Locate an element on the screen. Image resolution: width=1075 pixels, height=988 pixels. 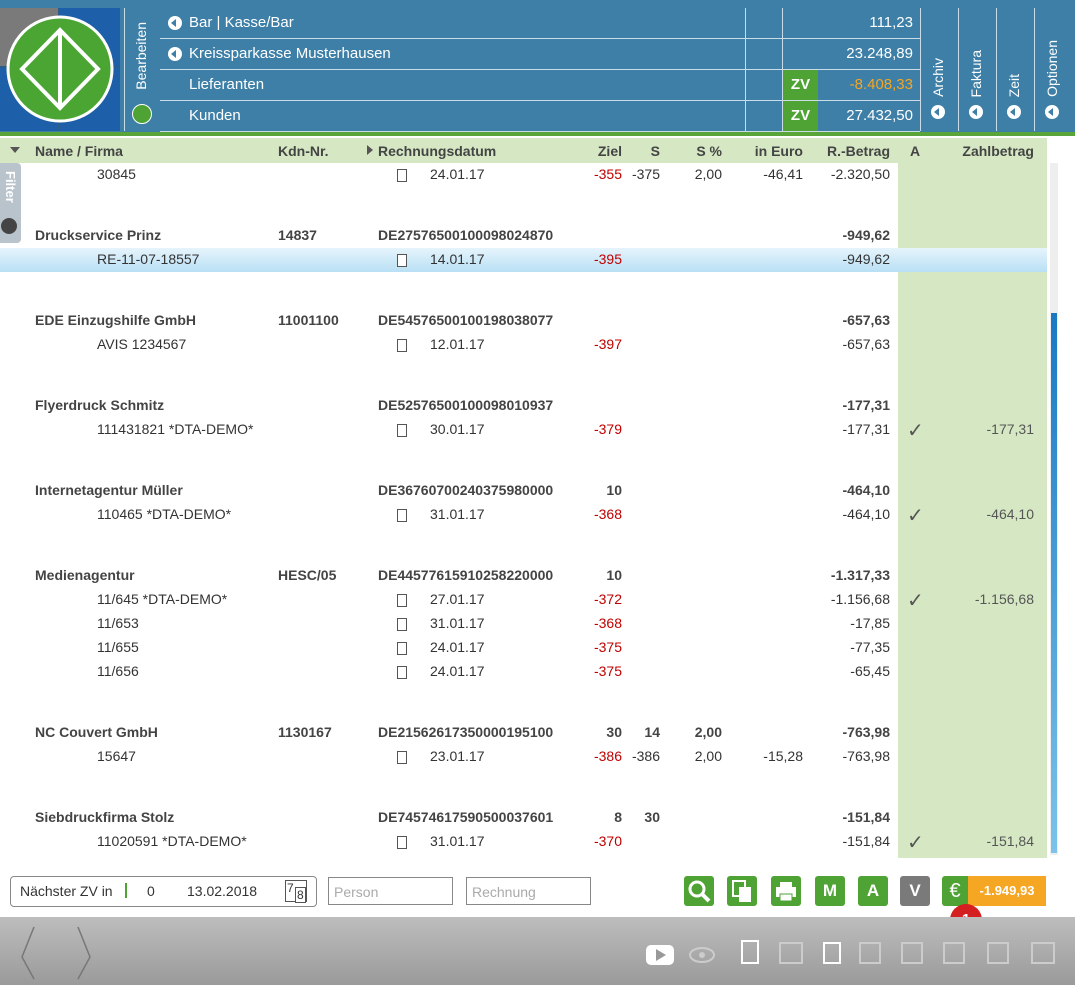
pay-total: -1.949,93 is located at coordinates (1007, 891).